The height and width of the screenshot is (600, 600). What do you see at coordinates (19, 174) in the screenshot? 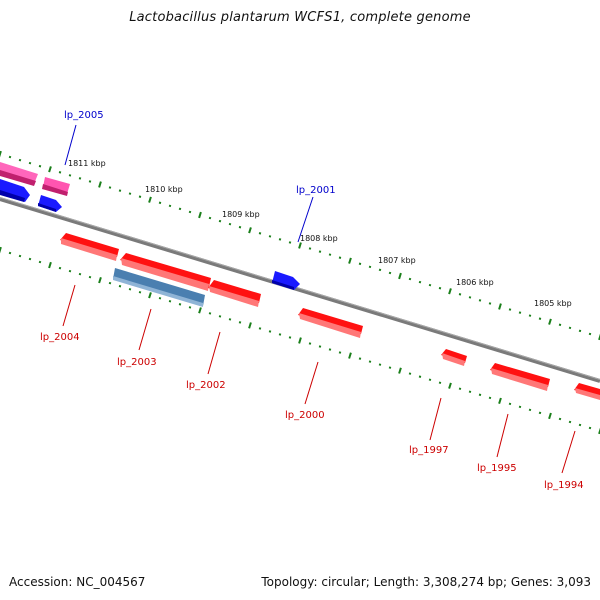
I see `gene-pink-upper` at bounding box center [19, 174].